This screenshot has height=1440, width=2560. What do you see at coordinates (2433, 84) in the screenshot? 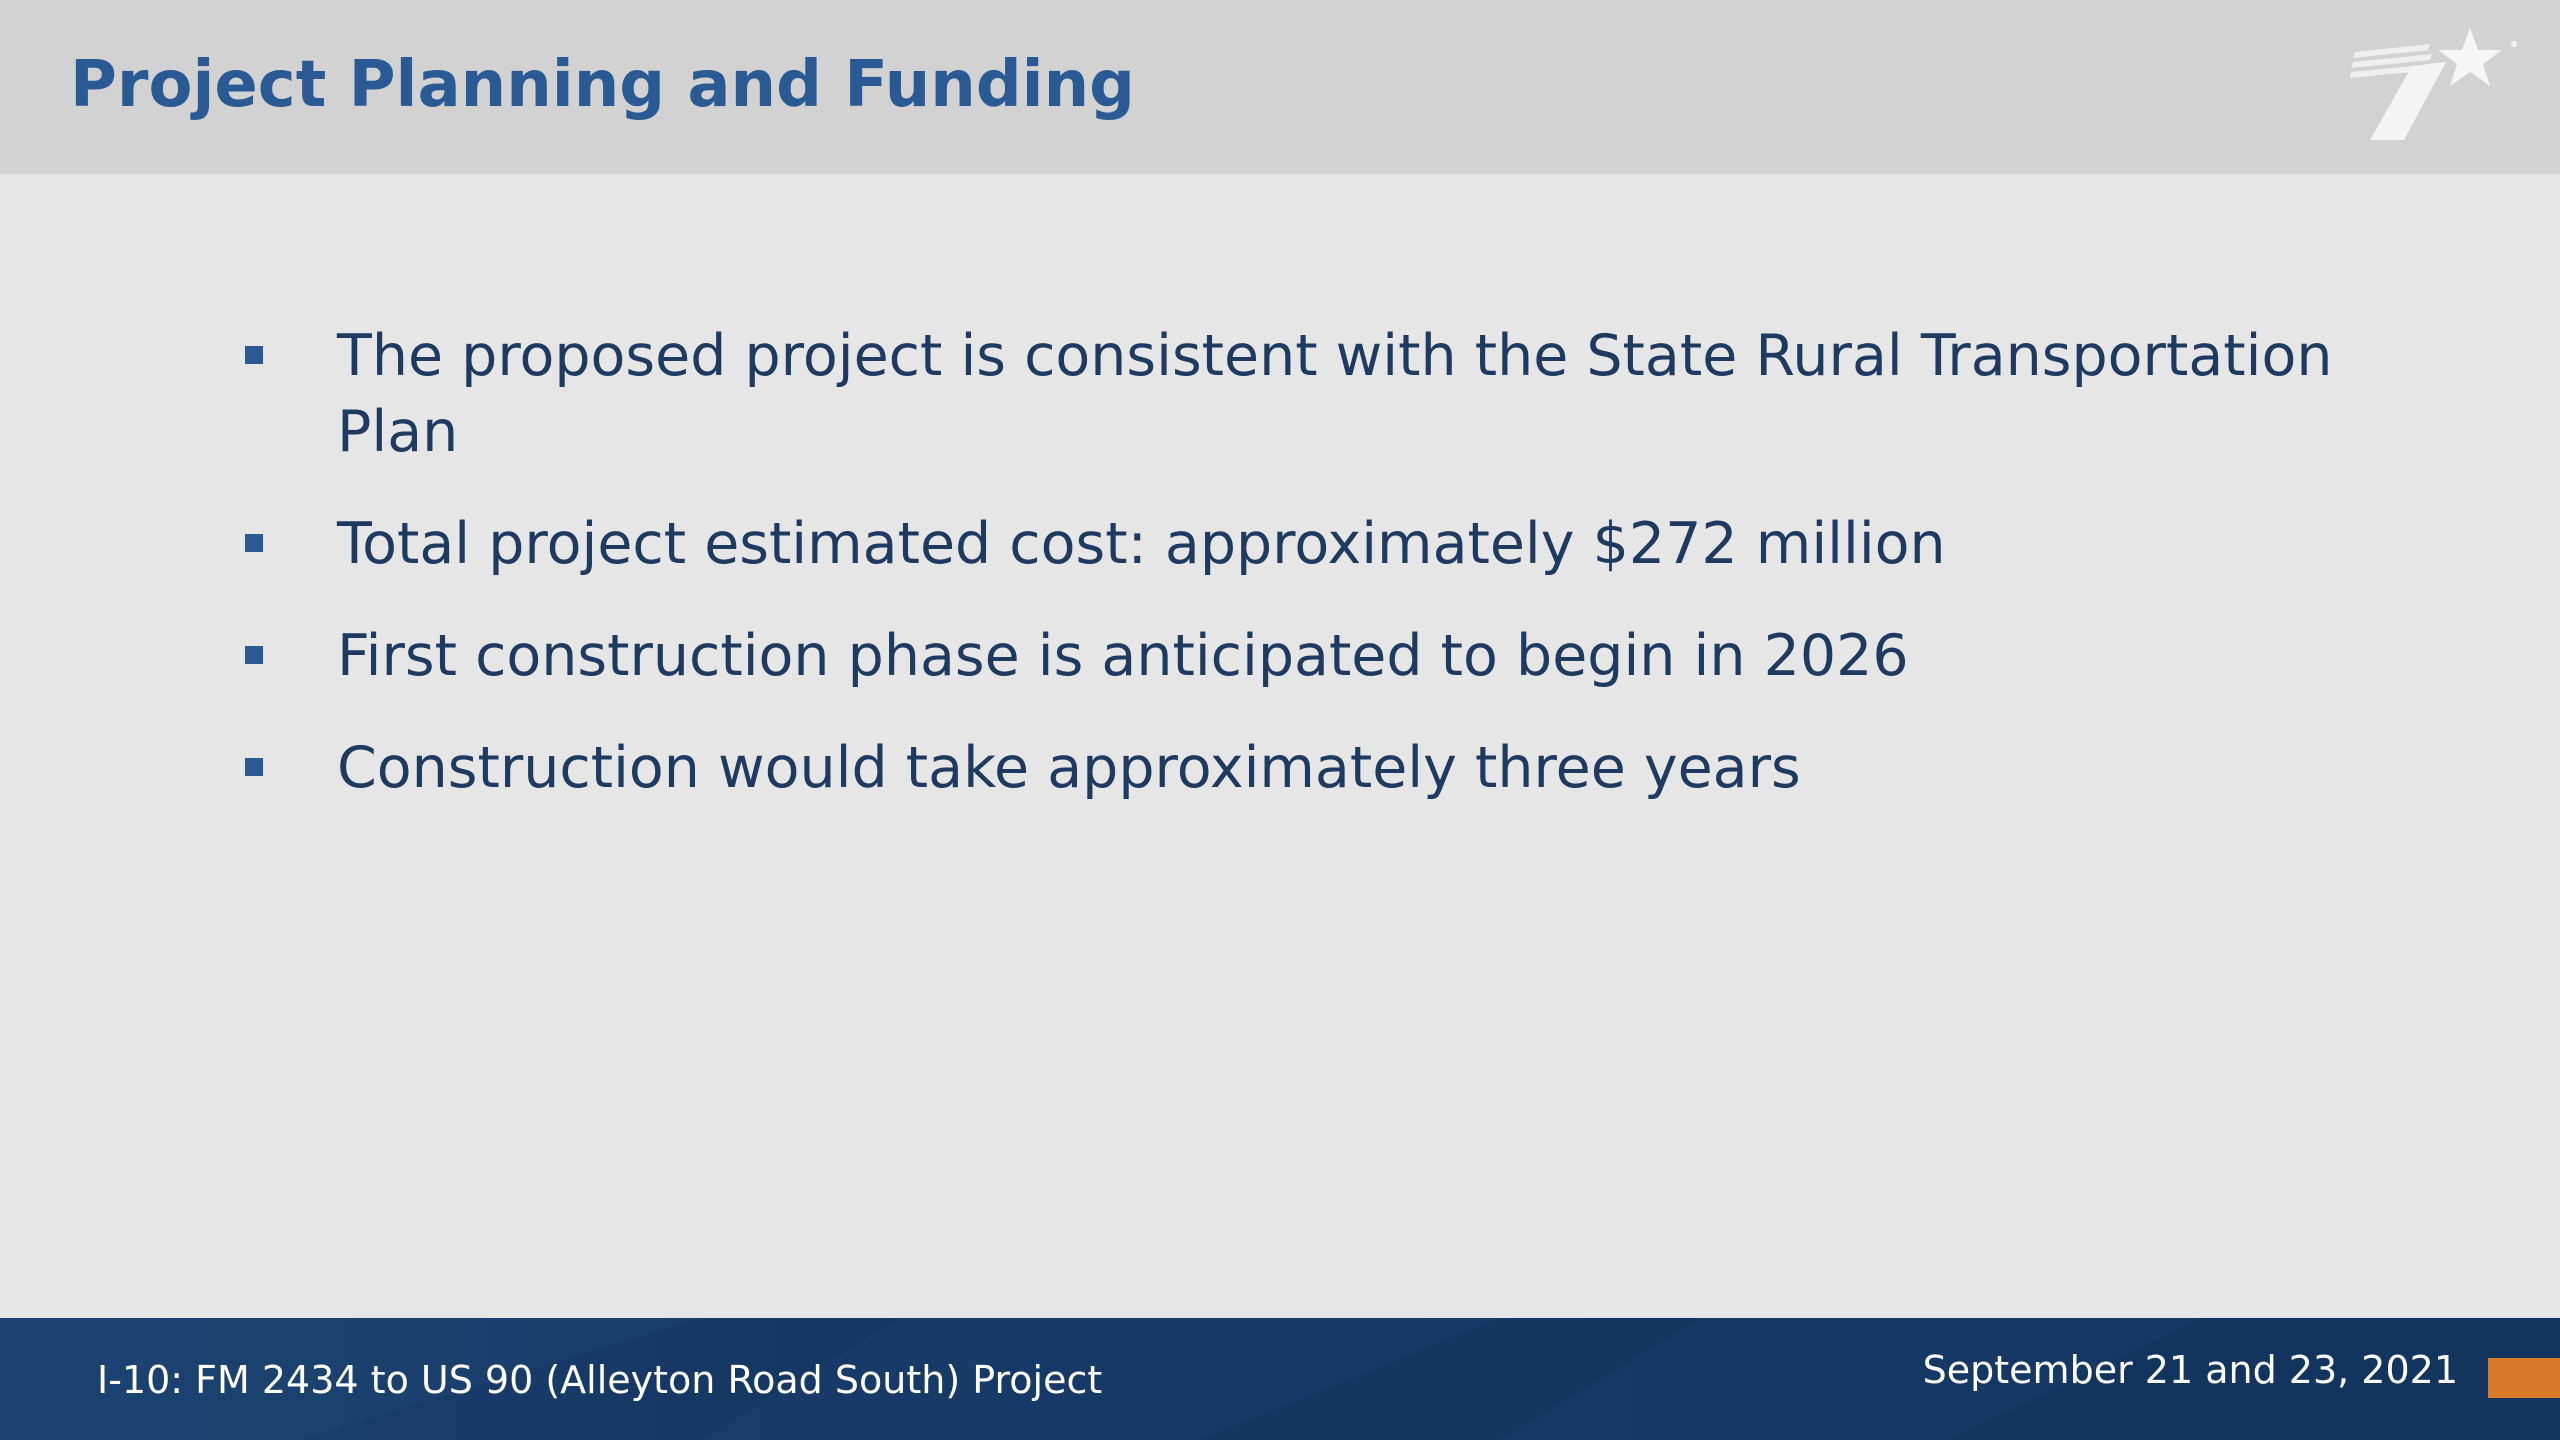
I see `txdot-star-logo-icon` at bounding box center [2433, 84].